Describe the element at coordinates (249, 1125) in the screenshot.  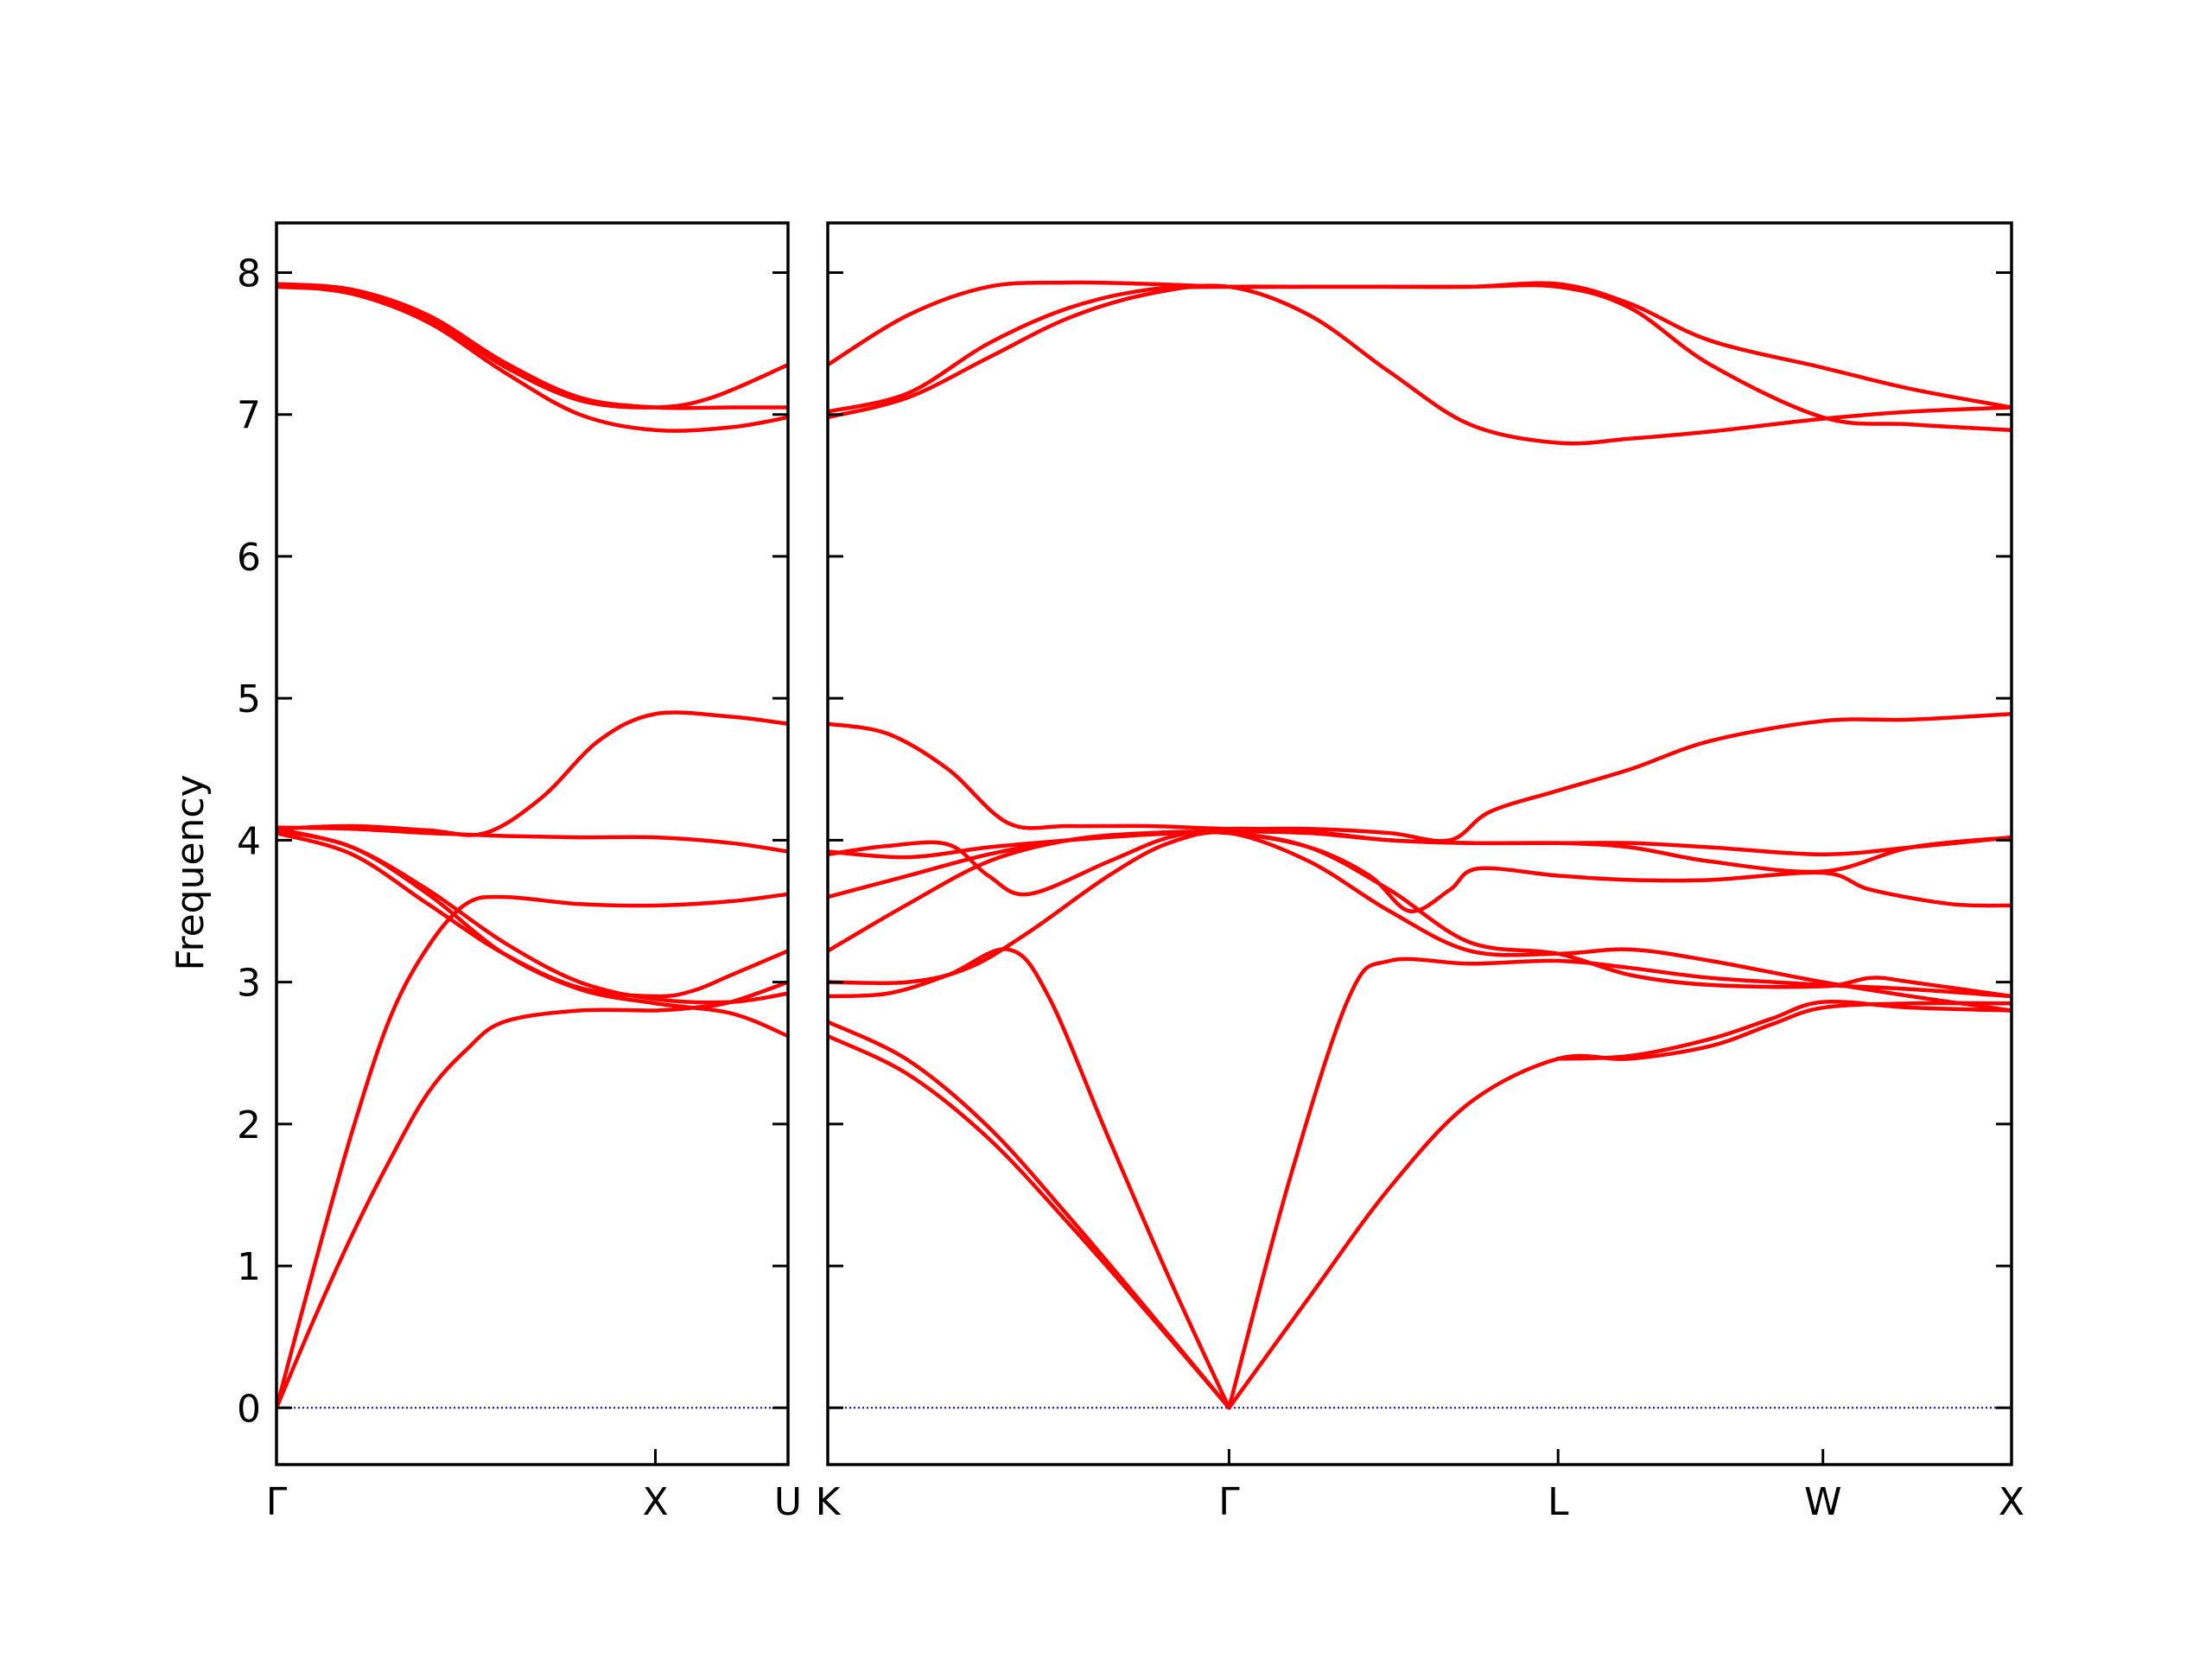
I see `y-tick-label: 2` at that location.